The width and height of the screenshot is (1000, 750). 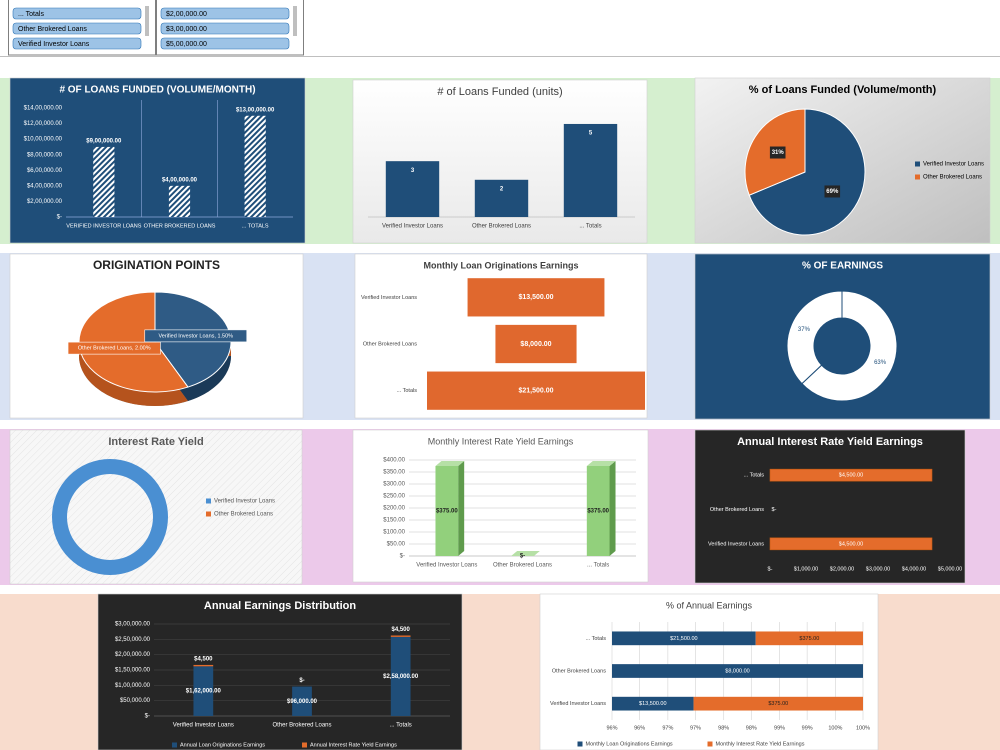 What do you see at coordinates (760, 744) in the screenshot?
I see `legend-label: Monthly Interest Rate Yield Earnings` at bounding box center [760, 744].